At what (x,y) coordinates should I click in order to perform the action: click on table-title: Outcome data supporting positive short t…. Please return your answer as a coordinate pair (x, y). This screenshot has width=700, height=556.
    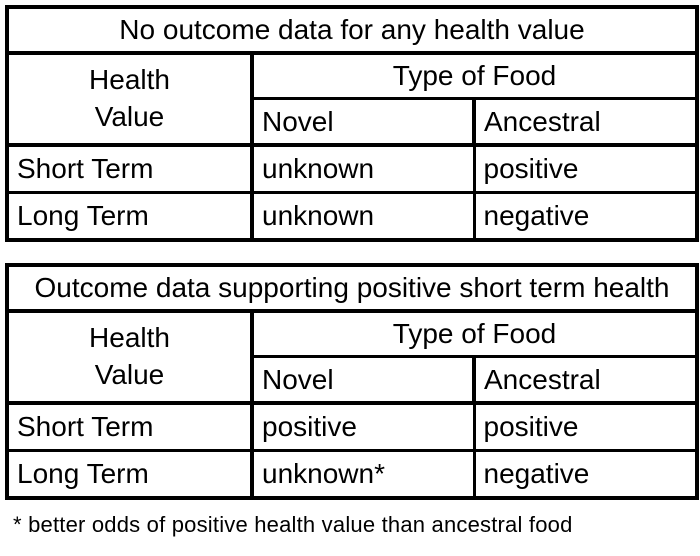
    Looking at the image, I should click on (352, 288).